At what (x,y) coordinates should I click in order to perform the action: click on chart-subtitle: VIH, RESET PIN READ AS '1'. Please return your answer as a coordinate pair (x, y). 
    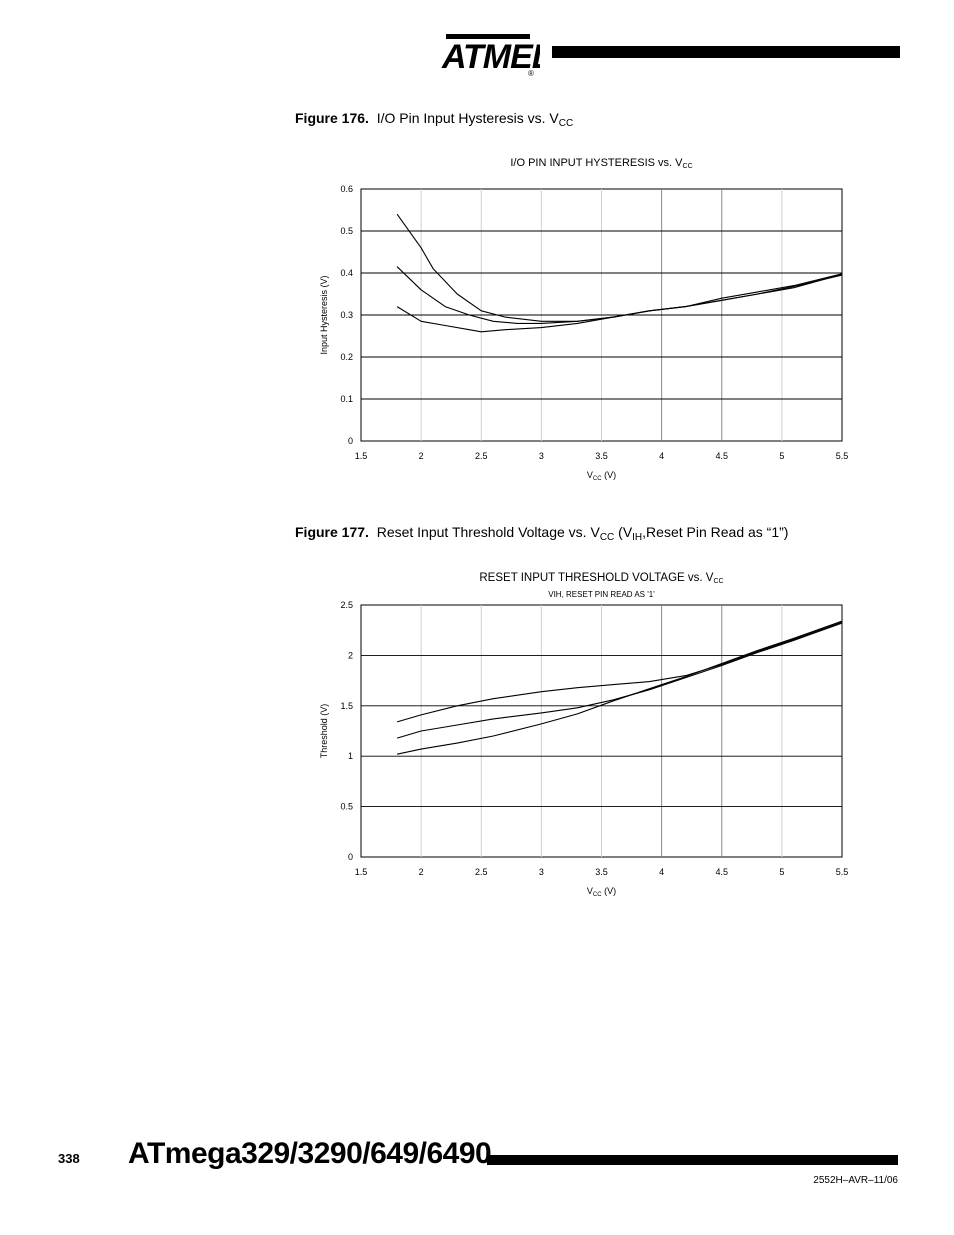
    Looking at the image, I should click on (601, 594).